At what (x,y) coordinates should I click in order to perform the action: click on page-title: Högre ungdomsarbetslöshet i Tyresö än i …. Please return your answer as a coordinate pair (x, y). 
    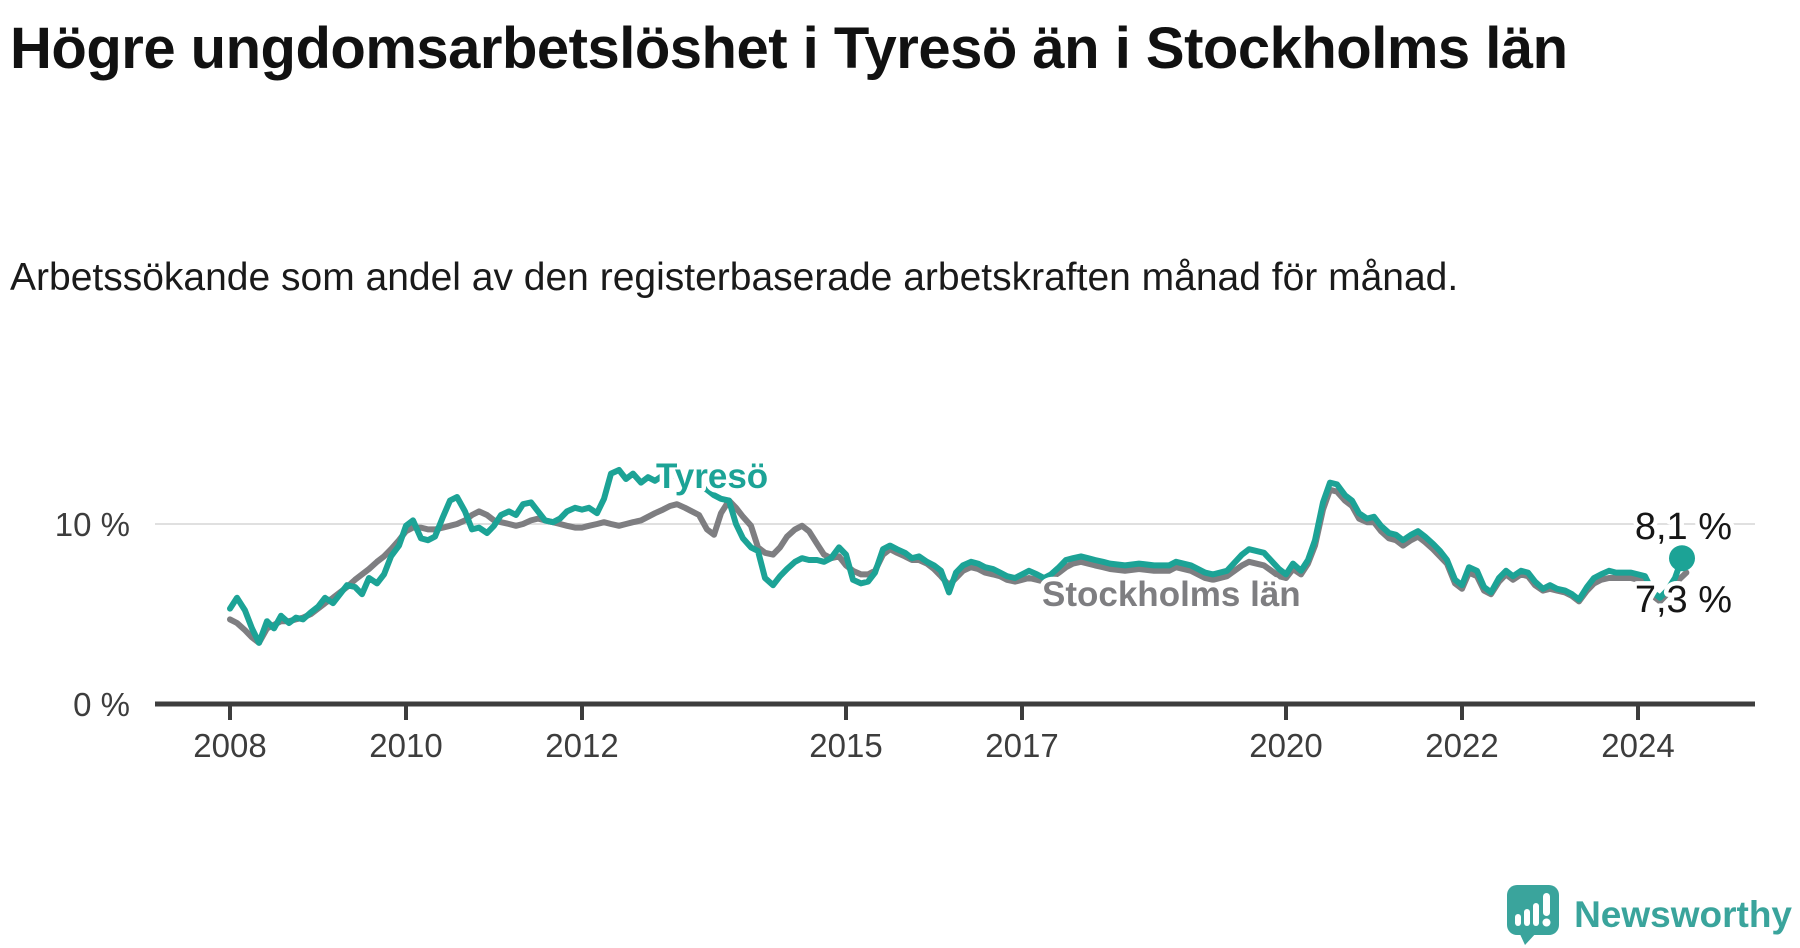
    Looking at the image, I should click on (789, 48).